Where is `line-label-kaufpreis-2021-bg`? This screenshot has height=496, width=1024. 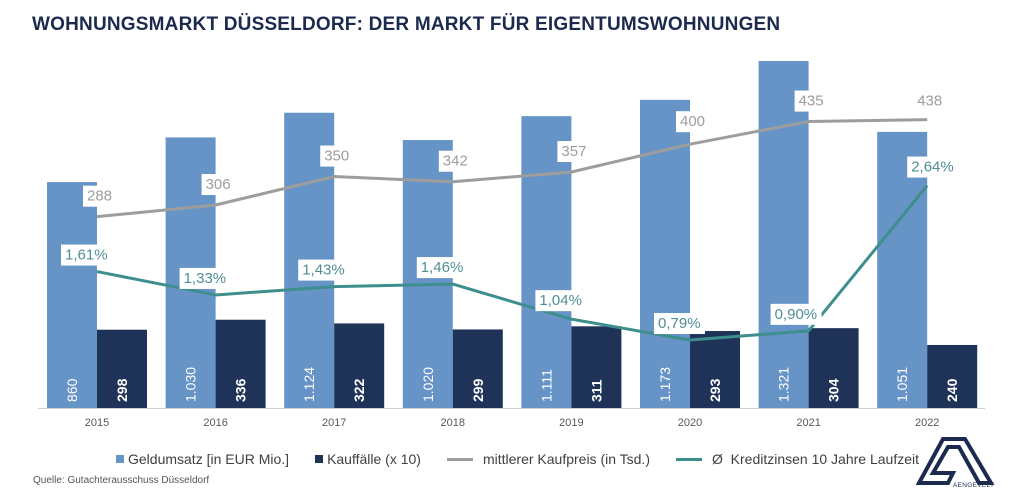 line-label-kaufpreis-2021-bg is located at coordinates (811, 101).